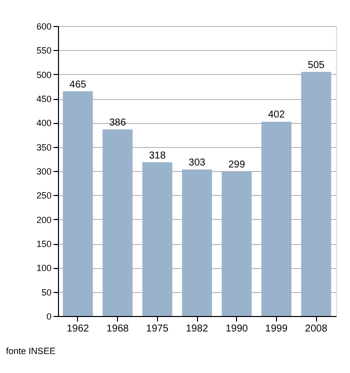 This screenshot has height=373, width=350. I want to click on y-tick-label: 0, so click(49, 317).